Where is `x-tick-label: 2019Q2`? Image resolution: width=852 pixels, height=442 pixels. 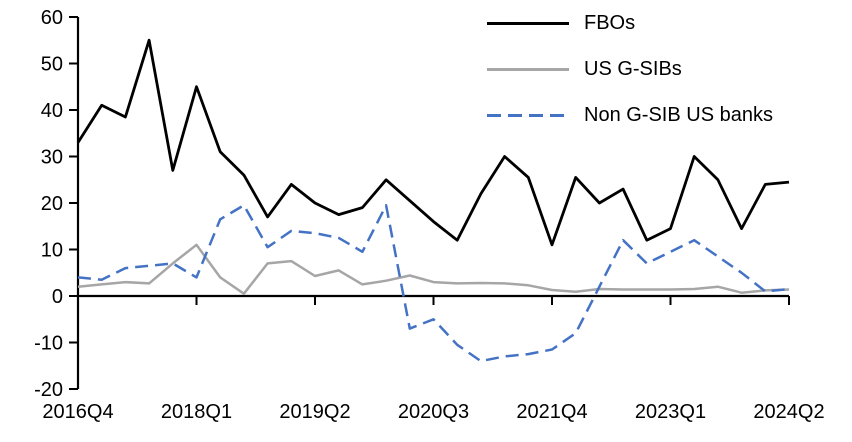 x-tick-label: 2019Q2 is located at coordinates (314, 412).